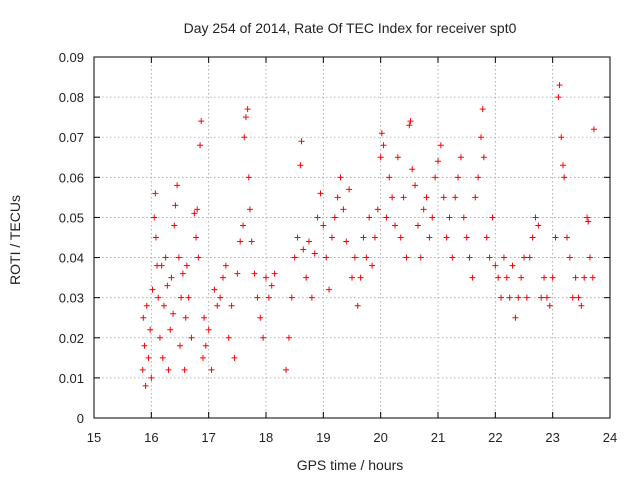 This screenshot has height=480, width=640. Describe the element at coordinates (266, 437) in the screenshot. I see `x-tick-label: 18` at that location.